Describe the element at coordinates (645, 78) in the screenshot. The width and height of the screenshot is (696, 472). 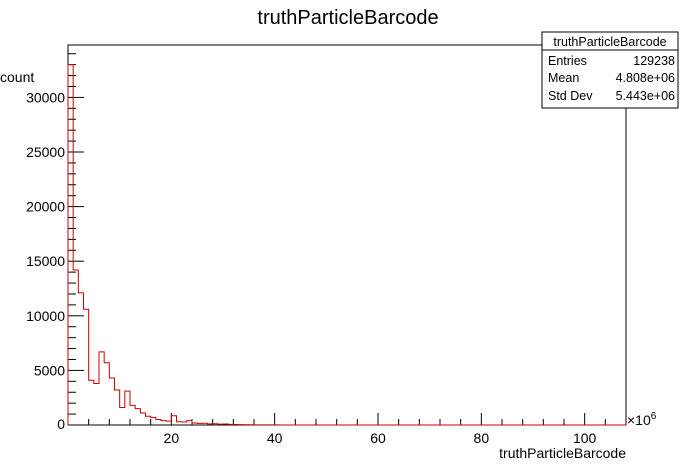
I see `stats-value-mean: 4.808e+06` at that location.